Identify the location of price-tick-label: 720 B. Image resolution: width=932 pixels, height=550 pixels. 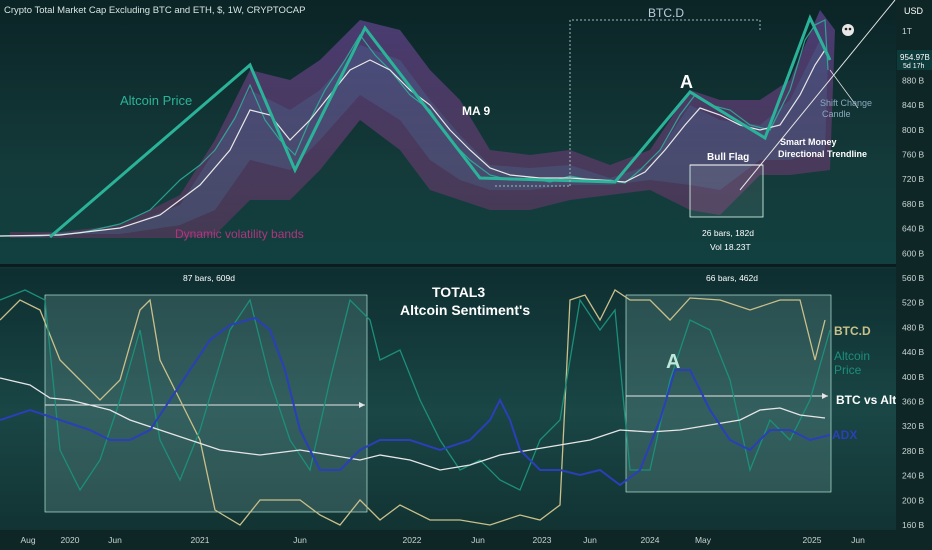
(913, 179).